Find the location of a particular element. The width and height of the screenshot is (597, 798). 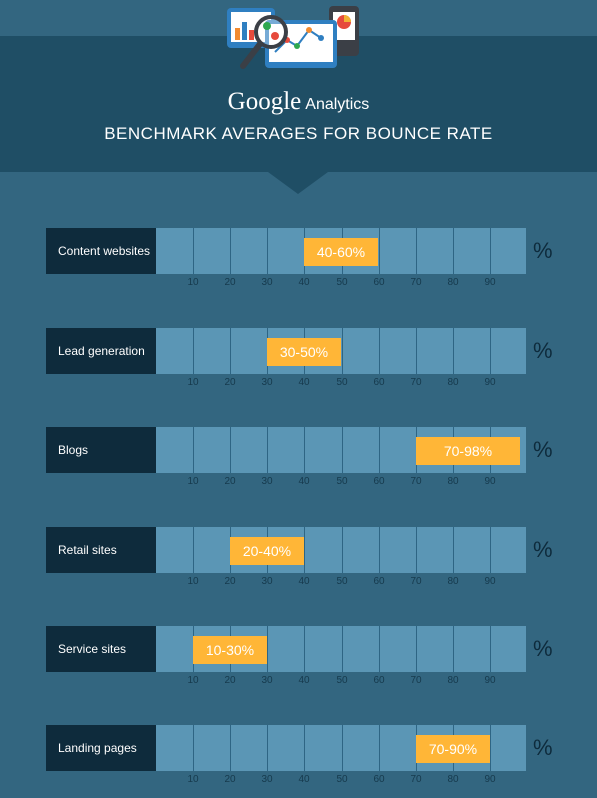

bar-track: 40-60% is located at coordinates (341, 251).